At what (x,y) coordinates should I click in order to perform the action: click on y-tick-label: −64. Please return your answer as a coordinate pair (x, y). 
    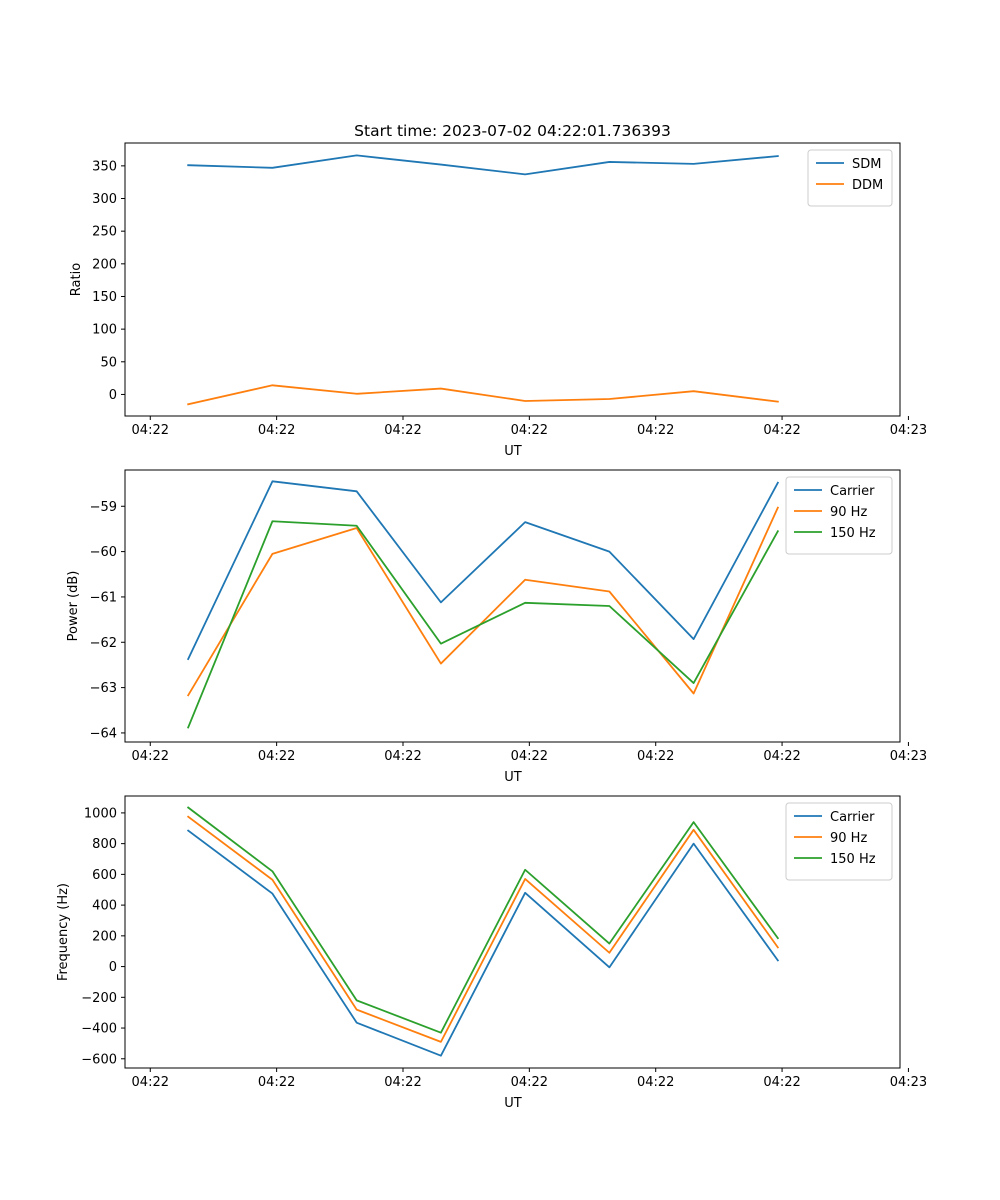
    Looking at the image, I should click on (103, 733).